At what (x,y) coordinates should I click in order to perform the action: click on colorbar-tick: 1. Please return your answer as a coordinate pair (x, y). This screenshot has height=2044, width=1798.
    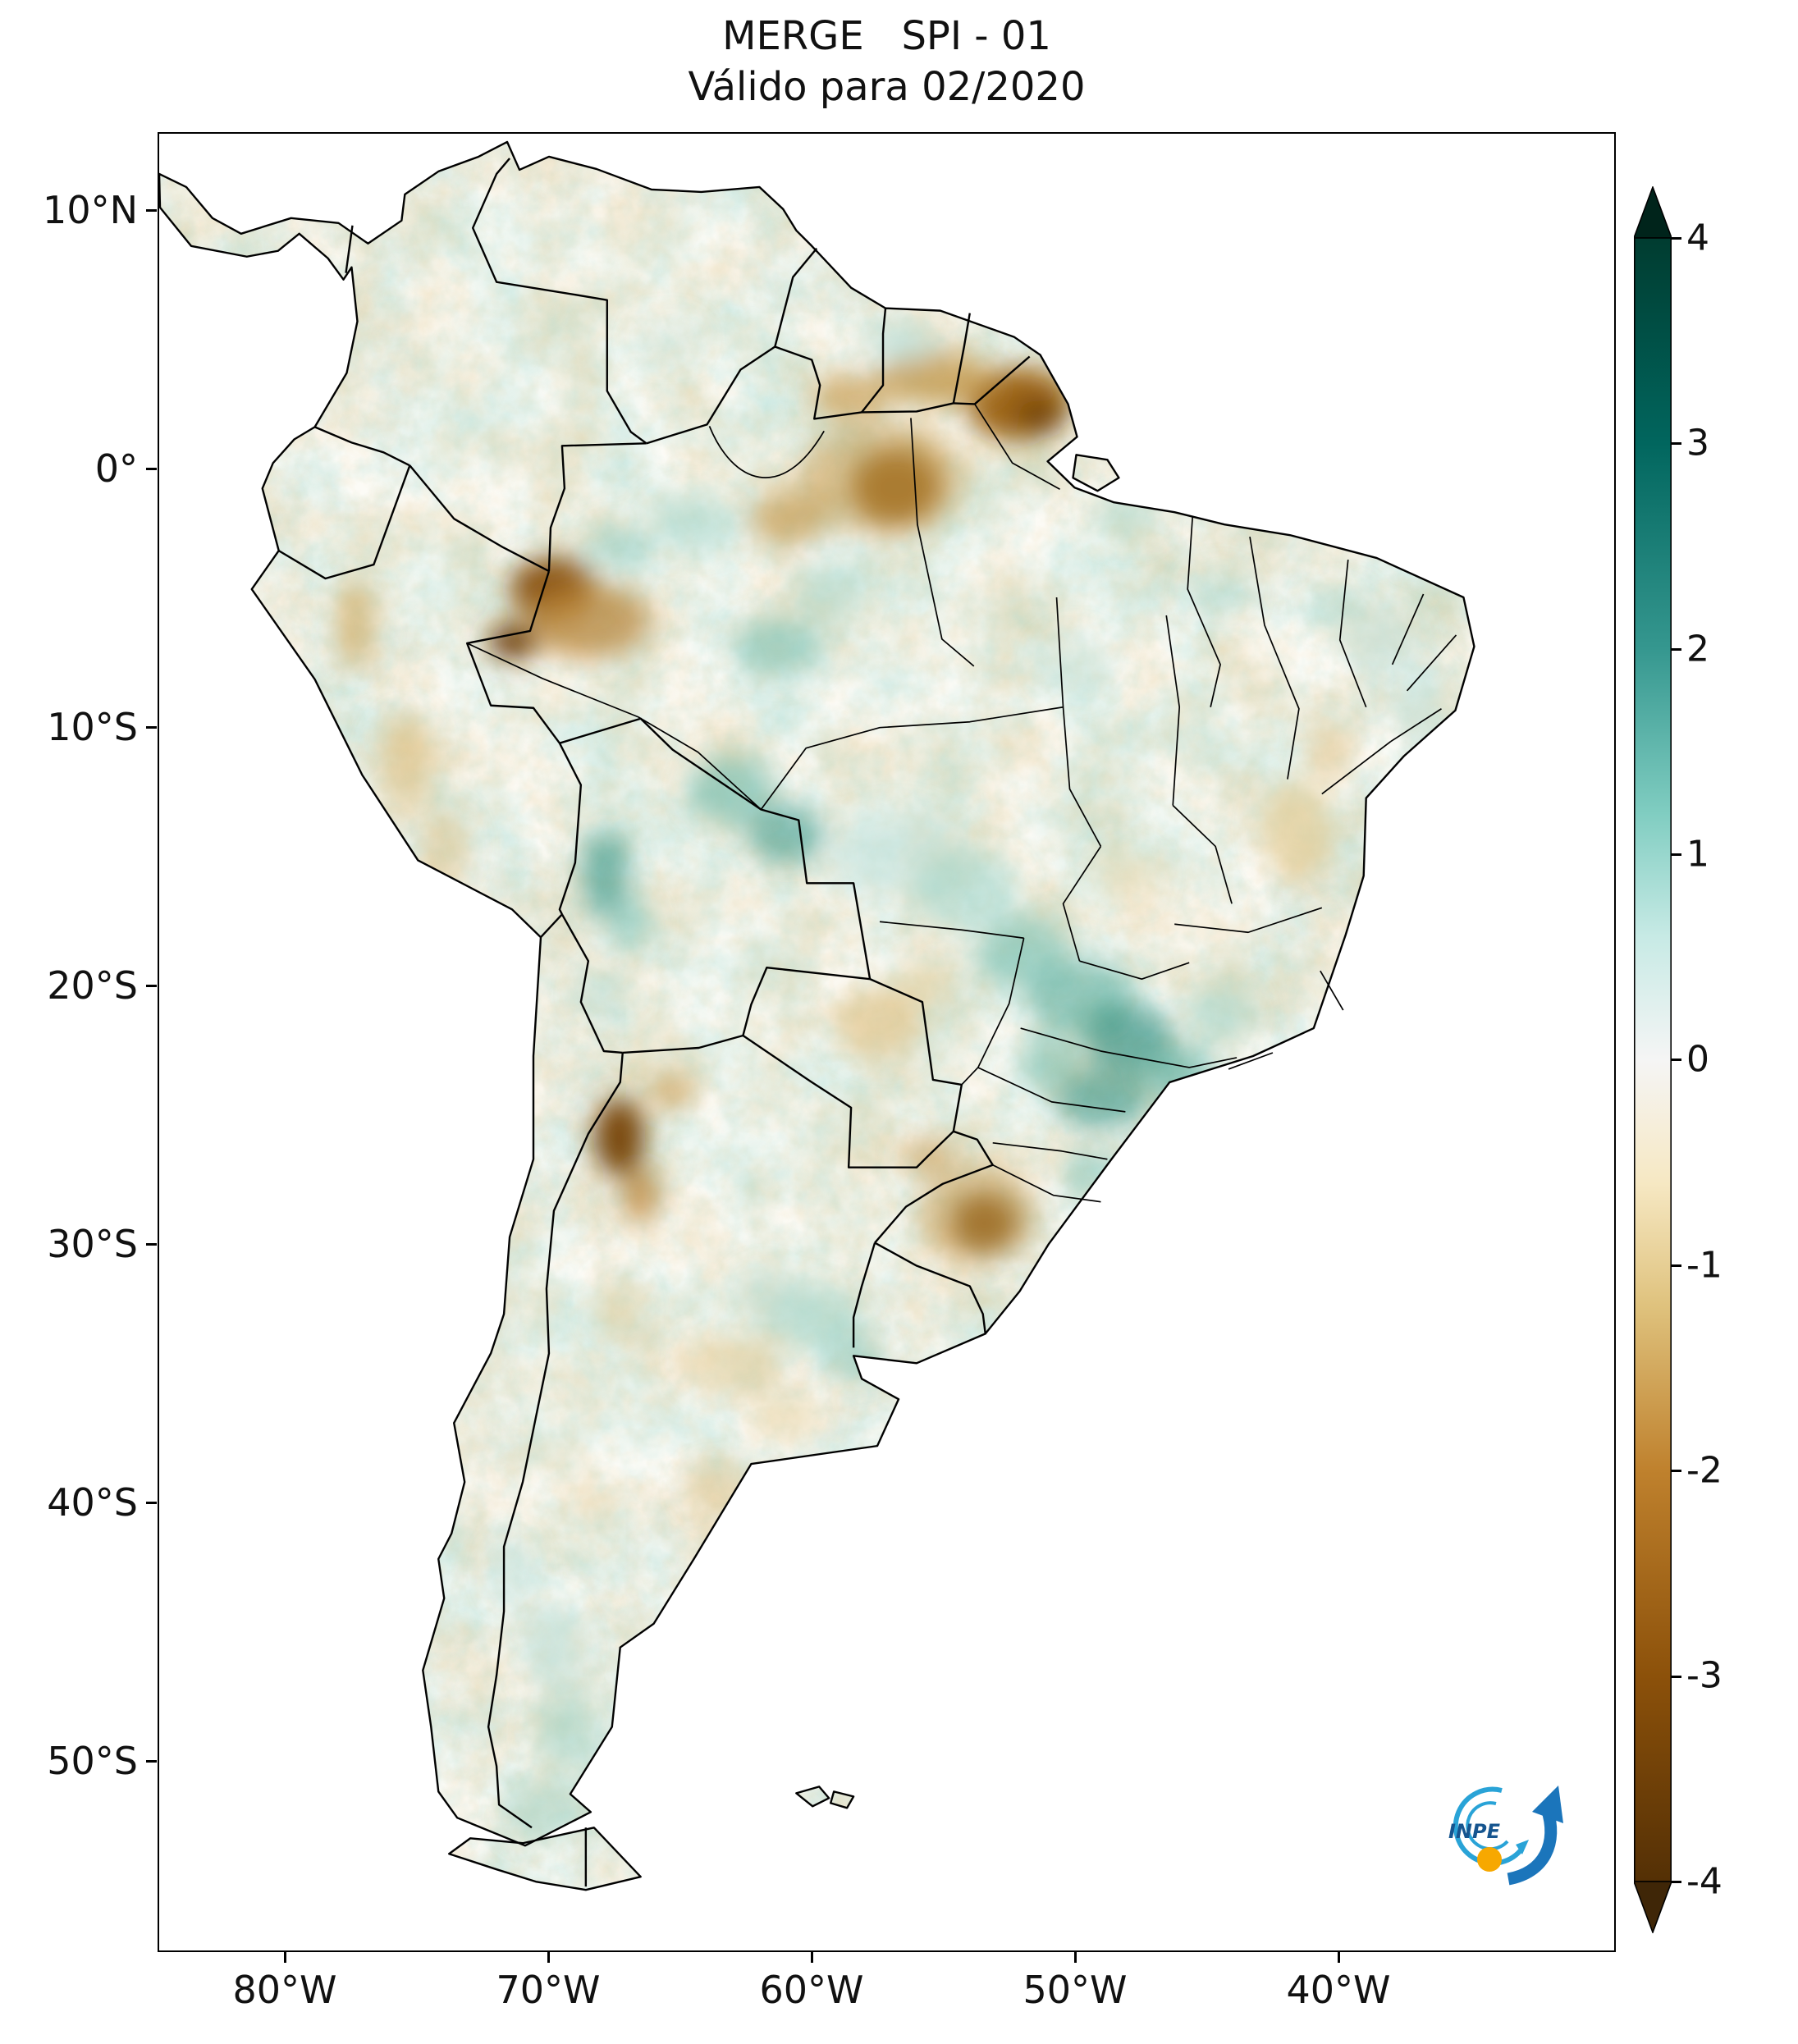
    Looking at the image, I should click on (1697, 855).